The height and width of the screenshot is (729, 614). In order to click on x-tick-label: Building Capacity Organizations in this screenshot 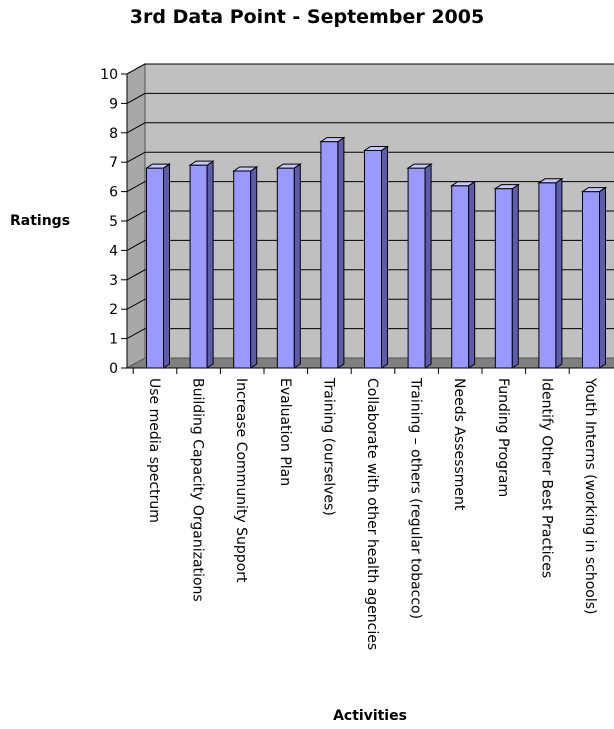, I will do `click(198, 490)`.